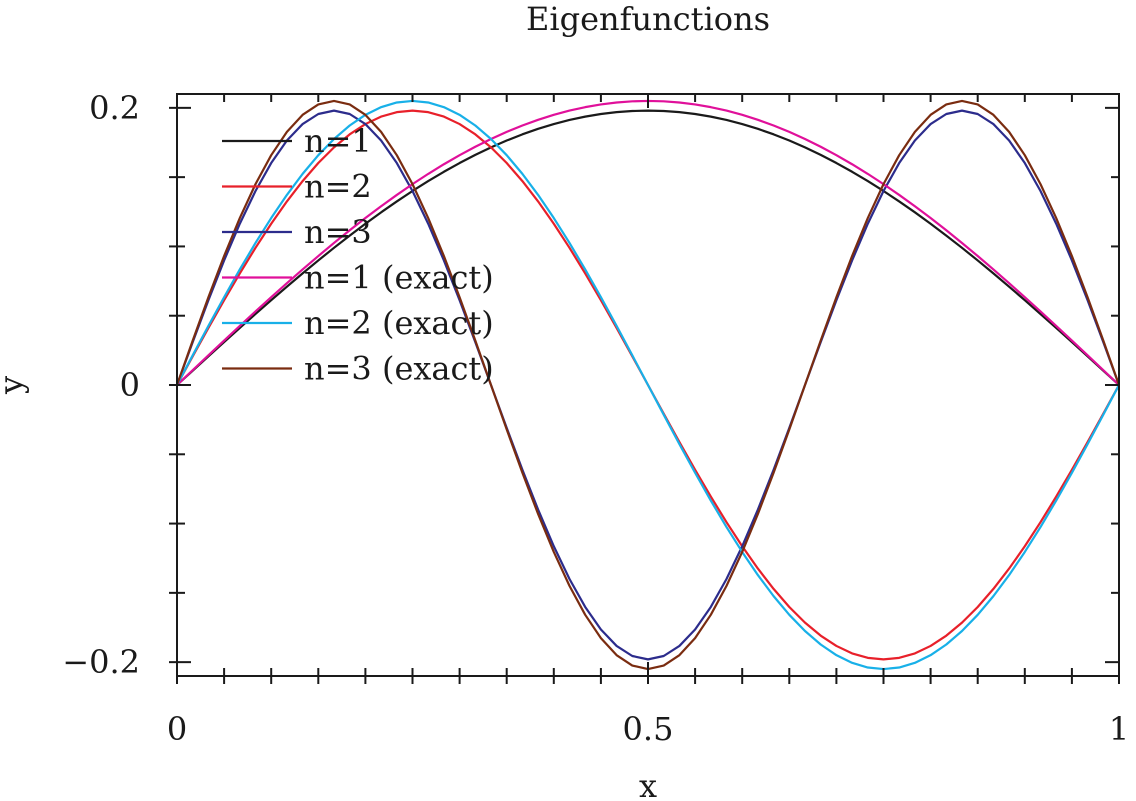 The width and height of the screenshot is (1136, 801). What do you see at coordinates (338, 187) in the screenshot?
I see `legend-label: n=2` at bounding box center [338, 187].